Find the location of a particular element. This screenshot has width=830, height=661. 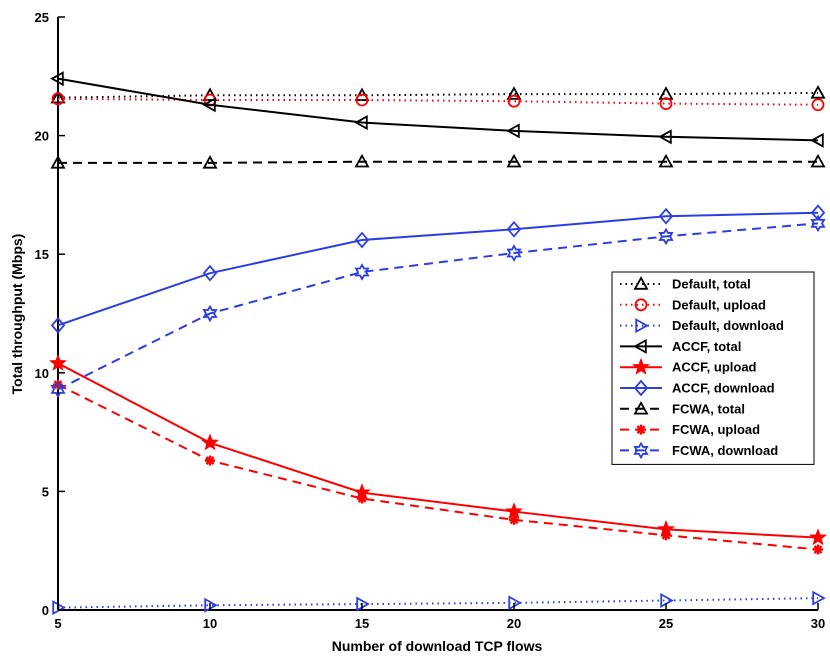

legend-entry-accf-total: ACCF, total is located at coordinates (706, 346).